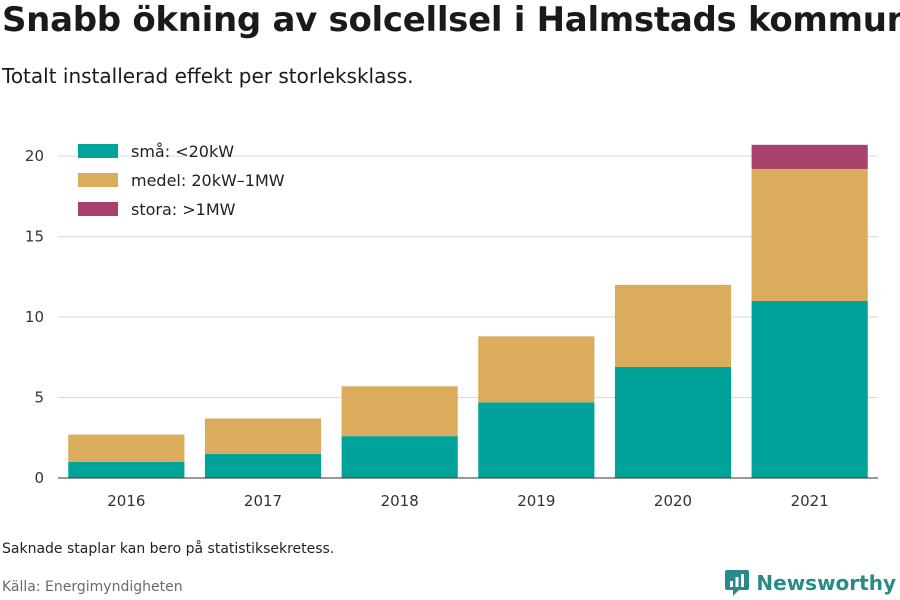 This screenshot has height=600, width=900. What do you see at coordinates (34, 317) in the screenshot?
I see `y-tick-label: 10` at bounding box center [34, 317].